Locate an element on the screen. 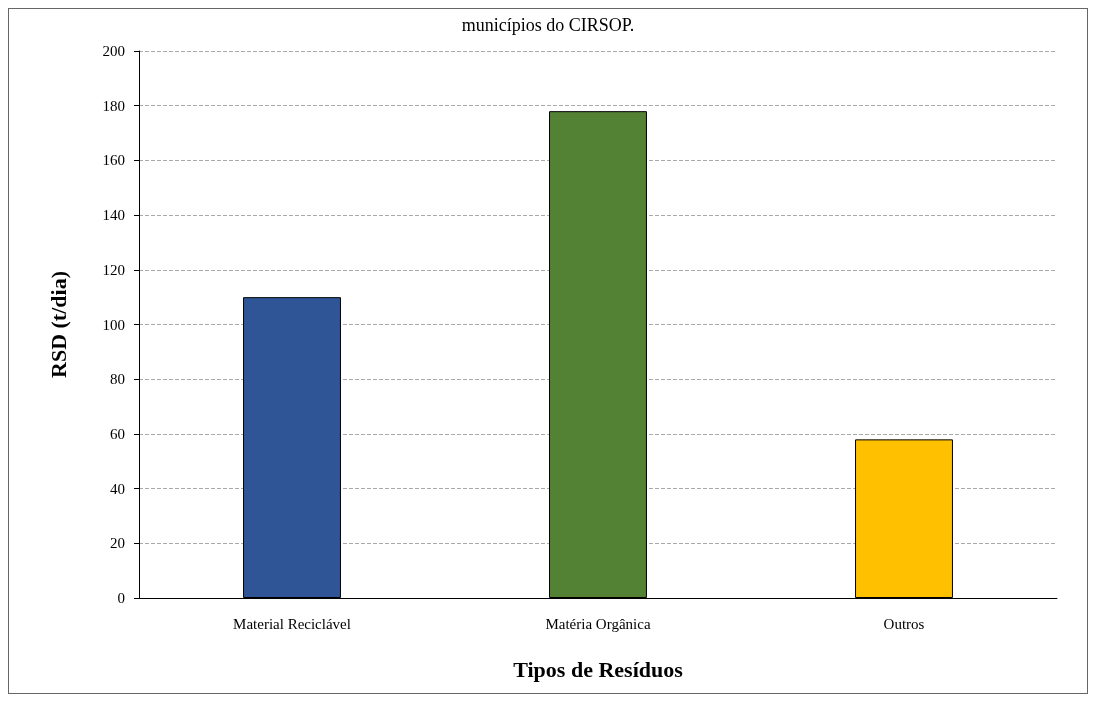 Image resolution: width=1097 pixels, height=704 pixels. y-tick-label: 60 is located at coordinates (117, 433).